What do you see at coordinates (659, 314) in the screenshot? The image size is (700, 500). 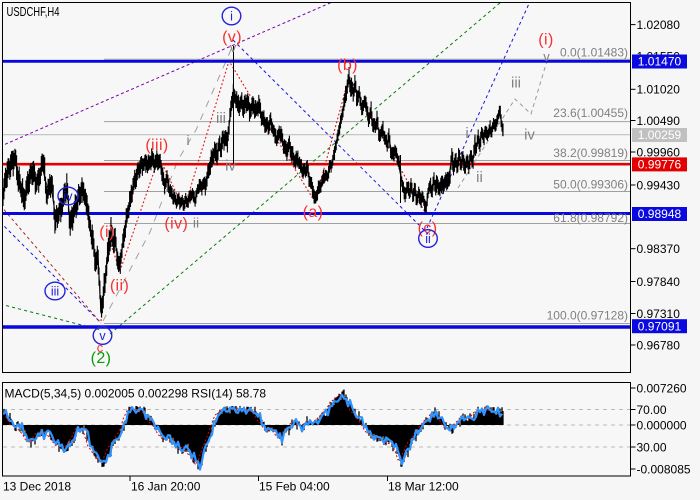 I see `svg-text: 0.97310` at bounding box center [659, 314].